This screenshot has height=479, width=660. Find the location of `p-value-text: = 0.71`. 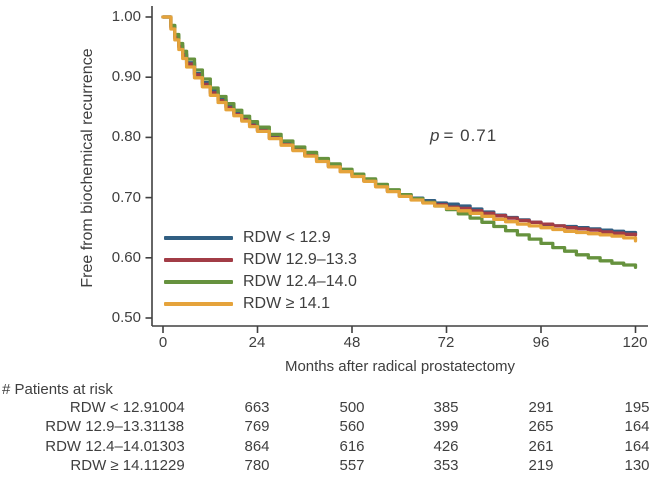

p-value-text: = 0.71 is located at coordinates (470, 135).